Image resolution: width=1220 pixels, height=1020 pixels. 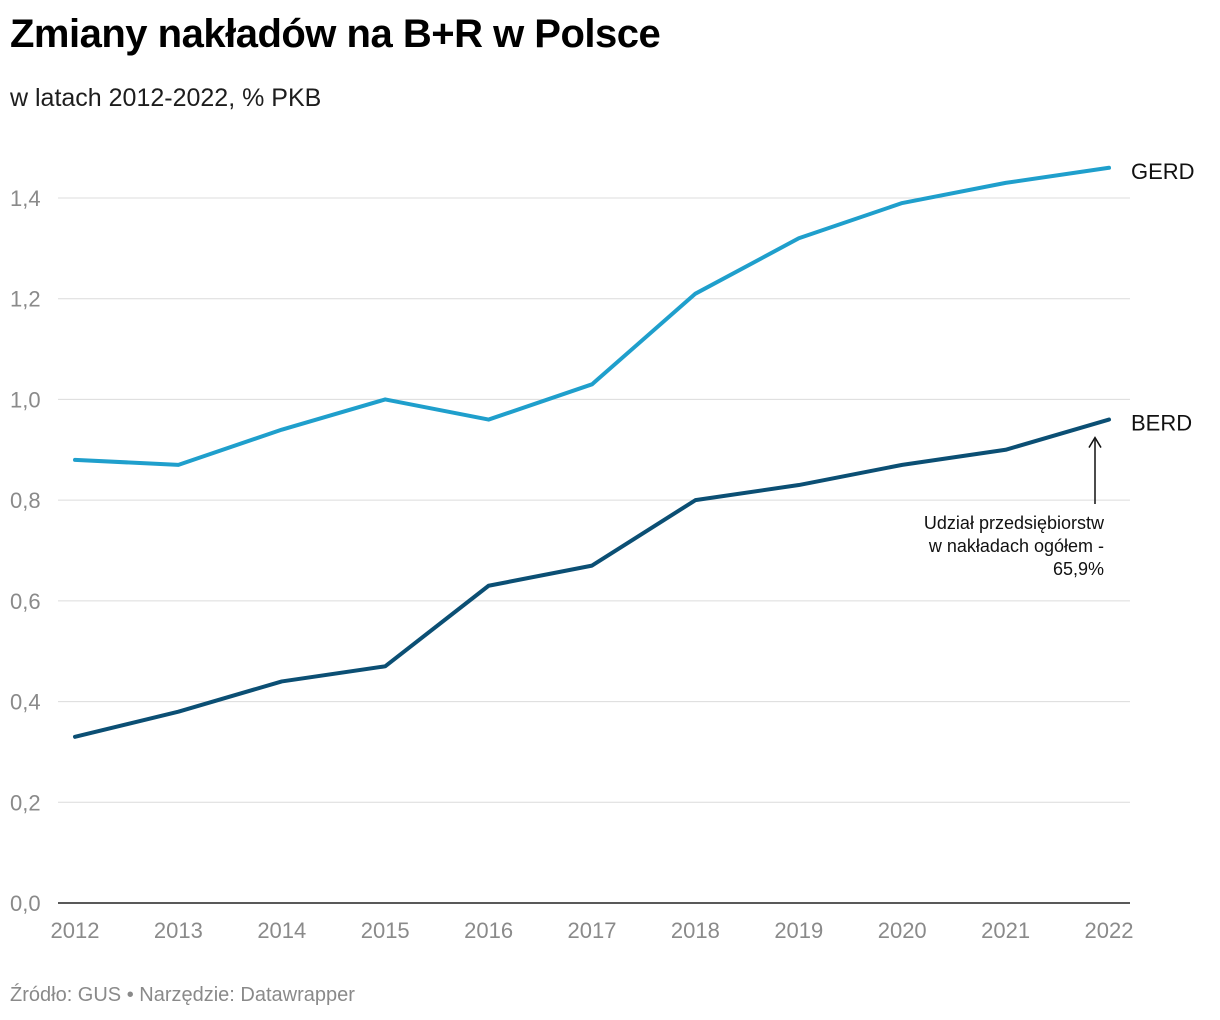 I want to click on y-tick-label: 1,2, so click(x=25, y=299).